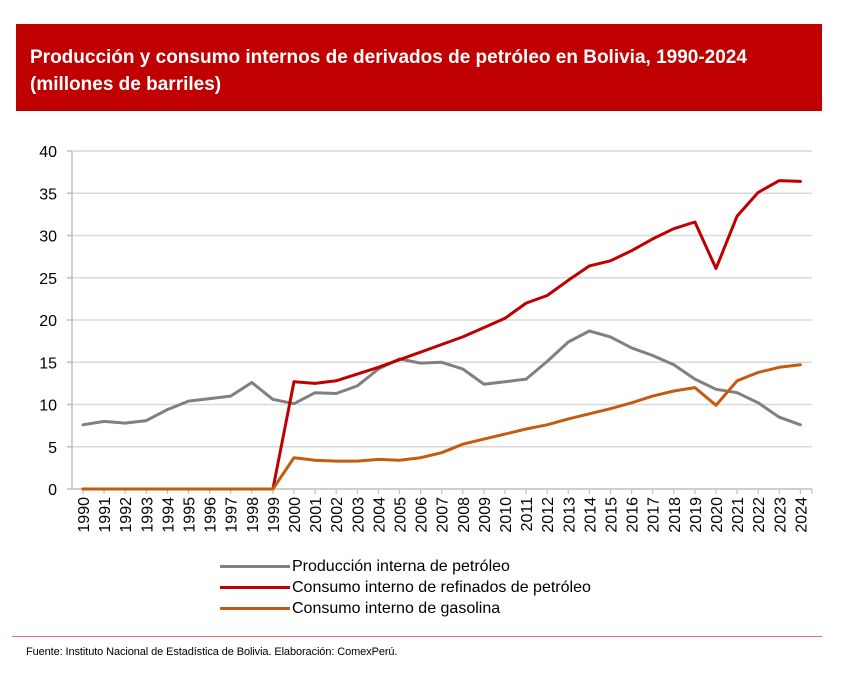  Describe the element at coordinates (48, 194) in the screenshot. I see `y-tick-label: 35` at that location.